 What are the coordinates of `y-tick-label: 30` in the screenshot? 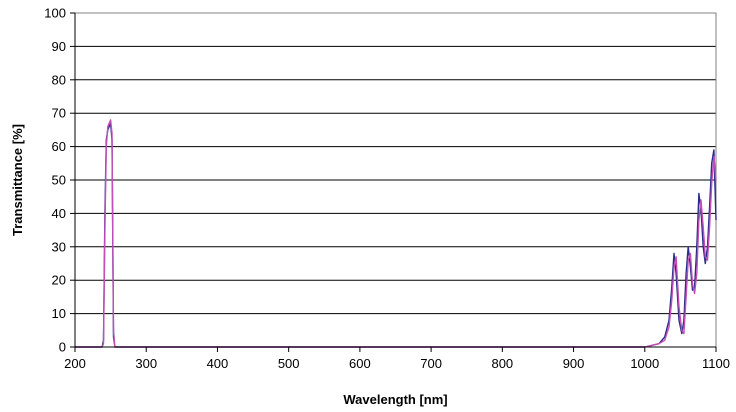 It's located at (59, 246).